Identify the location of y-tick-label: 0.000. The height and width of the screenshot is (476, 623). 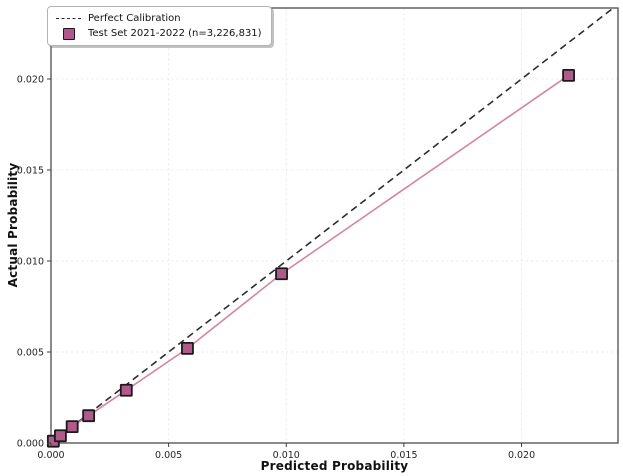
(30, 444).